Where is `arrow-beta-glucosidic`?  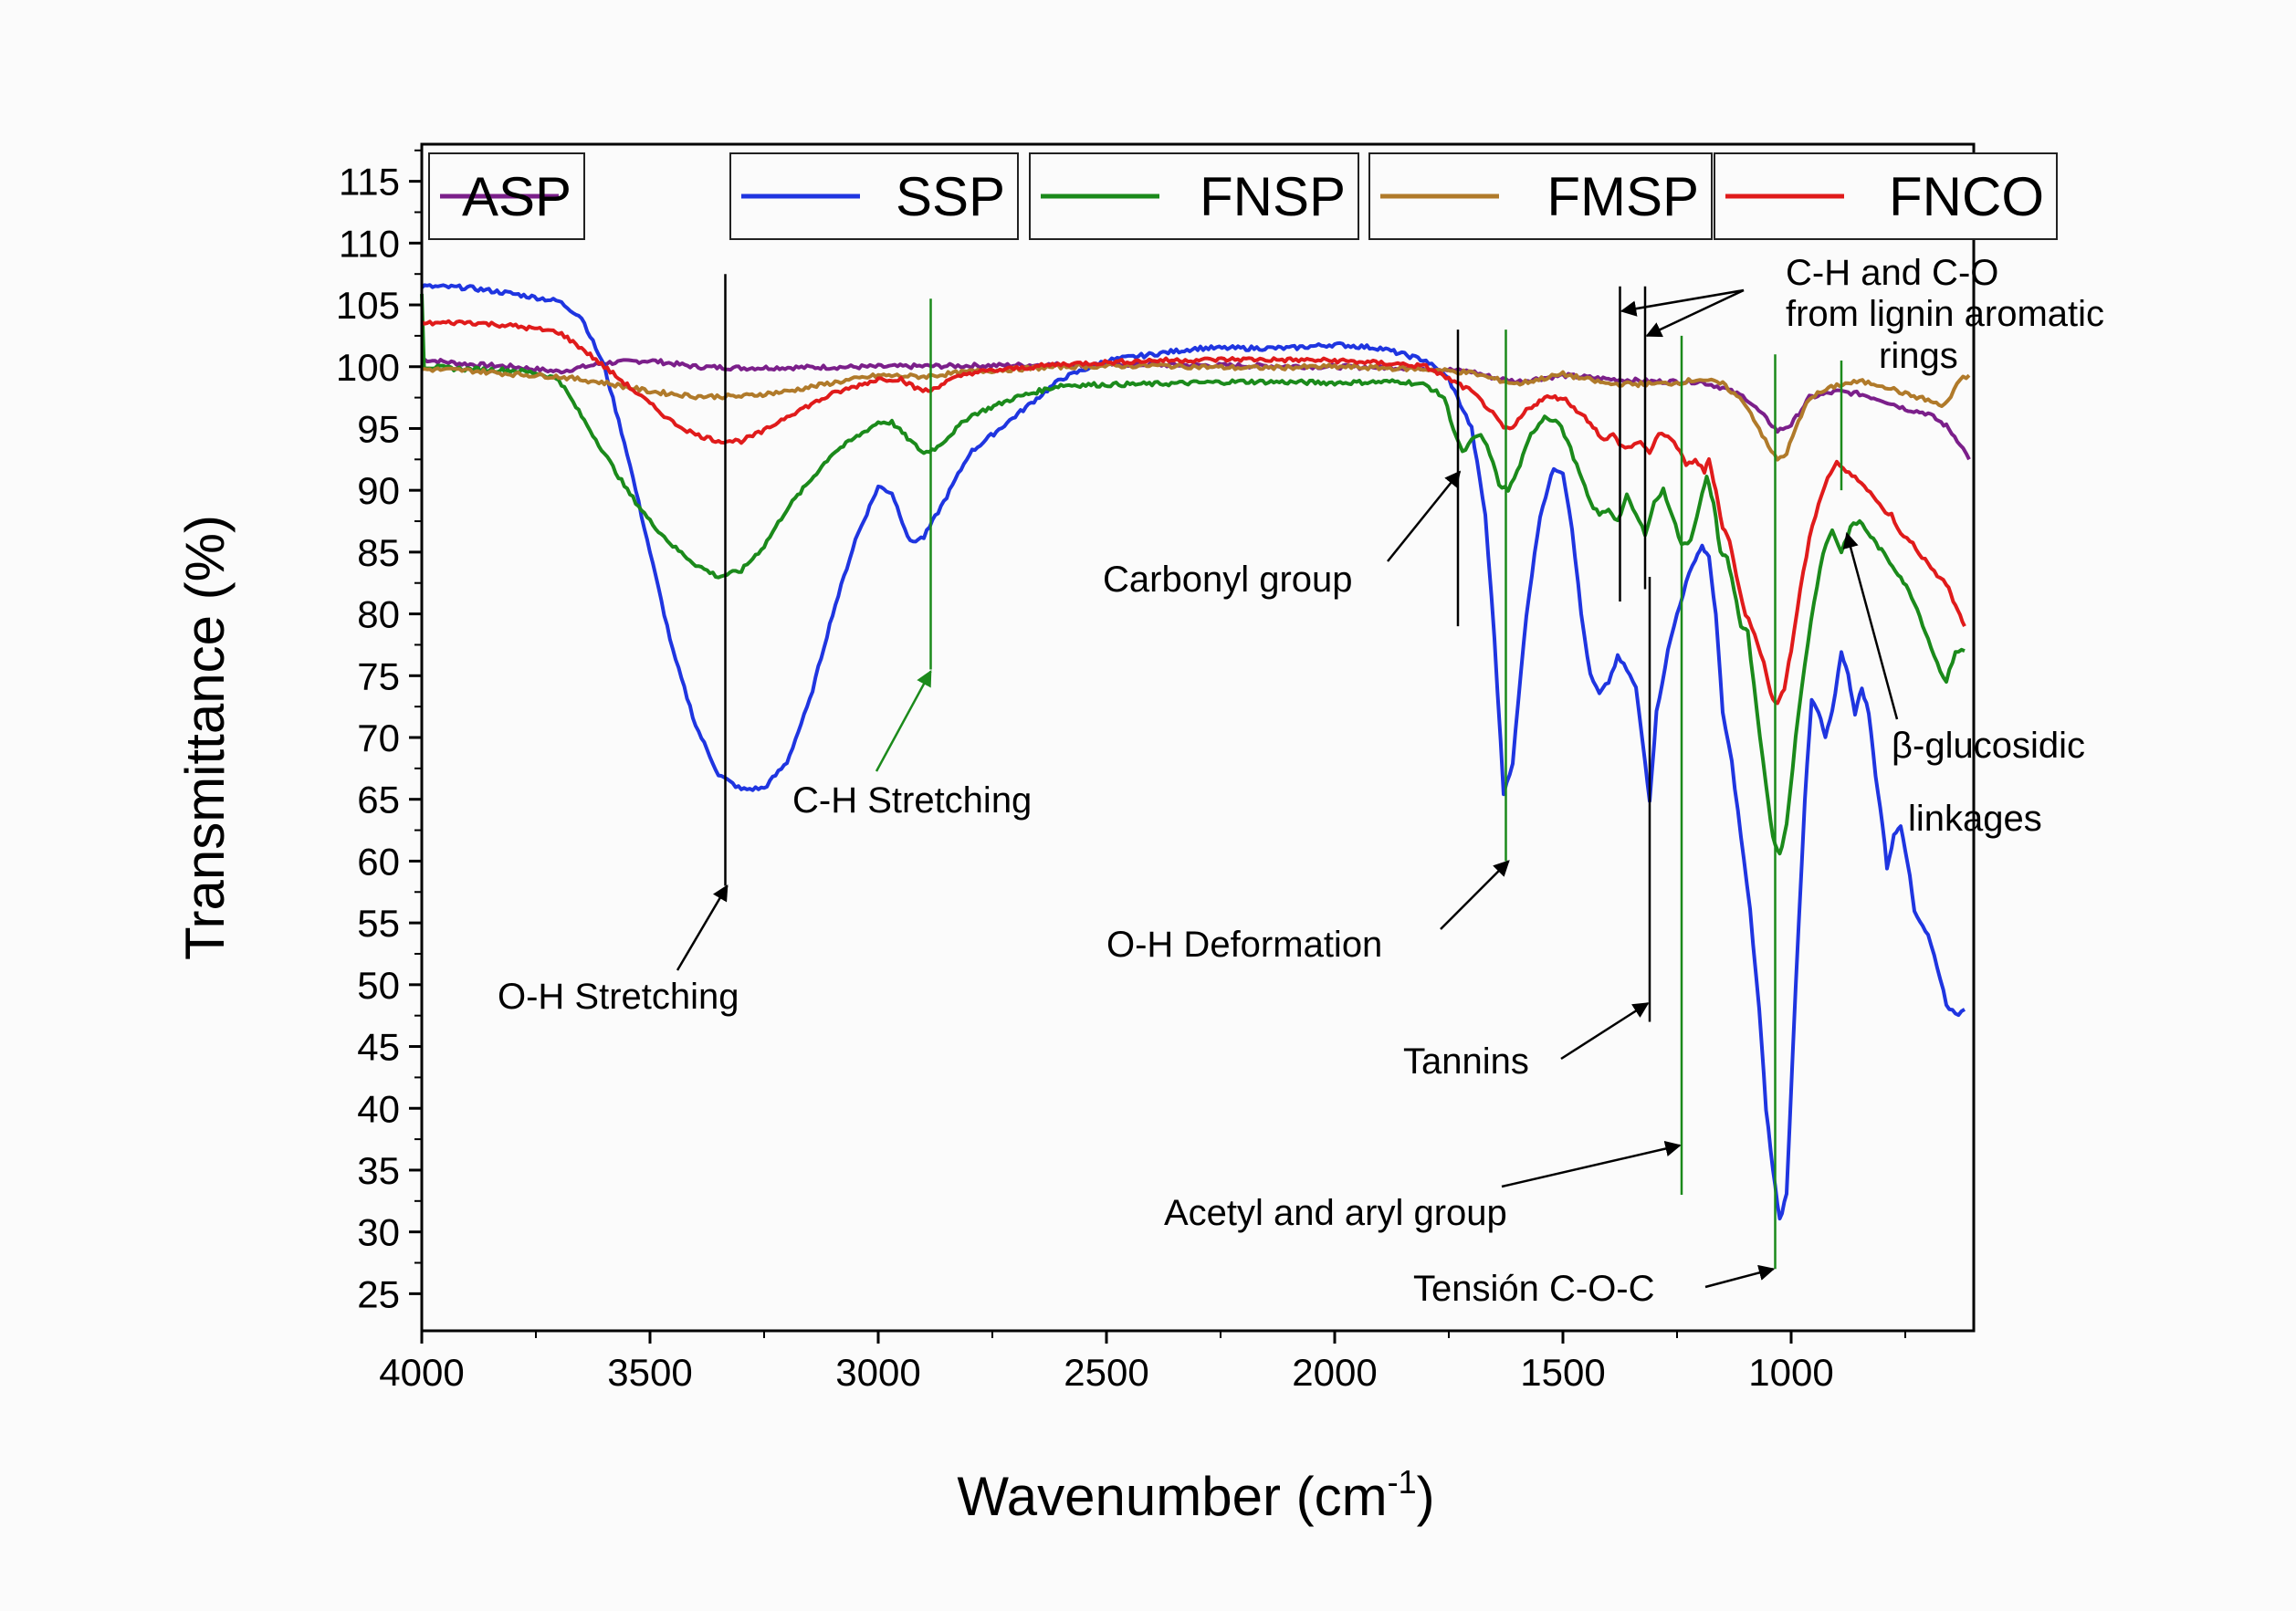 arrow-beta-glucosidic is located at coordinates (1870, 625).